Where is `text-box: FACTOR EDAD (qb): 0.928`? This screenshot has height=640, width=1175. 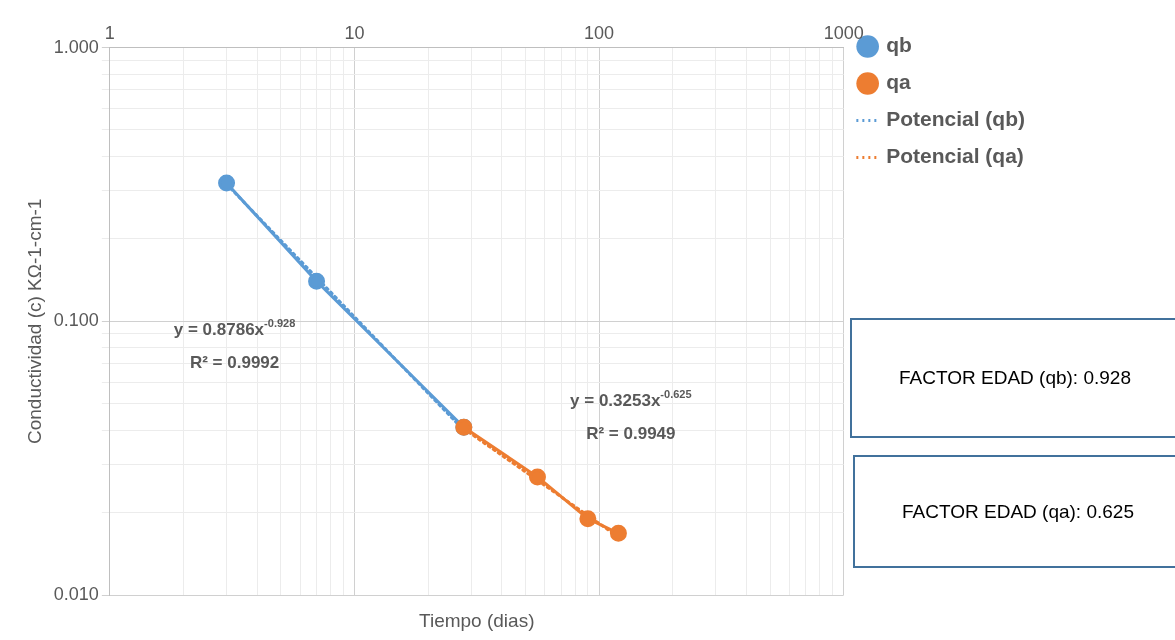 text-box: FACTOR EDAD (qb): 0.928 is located at coordinates (1012, 378).